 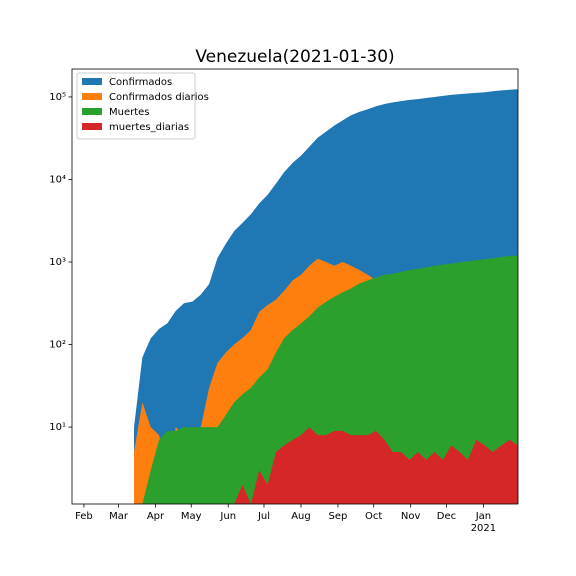 What do you see at coordinates (227, 516) in the screenshot?
I see `x-tick-label: Jun` at bounding box center [227, 516].